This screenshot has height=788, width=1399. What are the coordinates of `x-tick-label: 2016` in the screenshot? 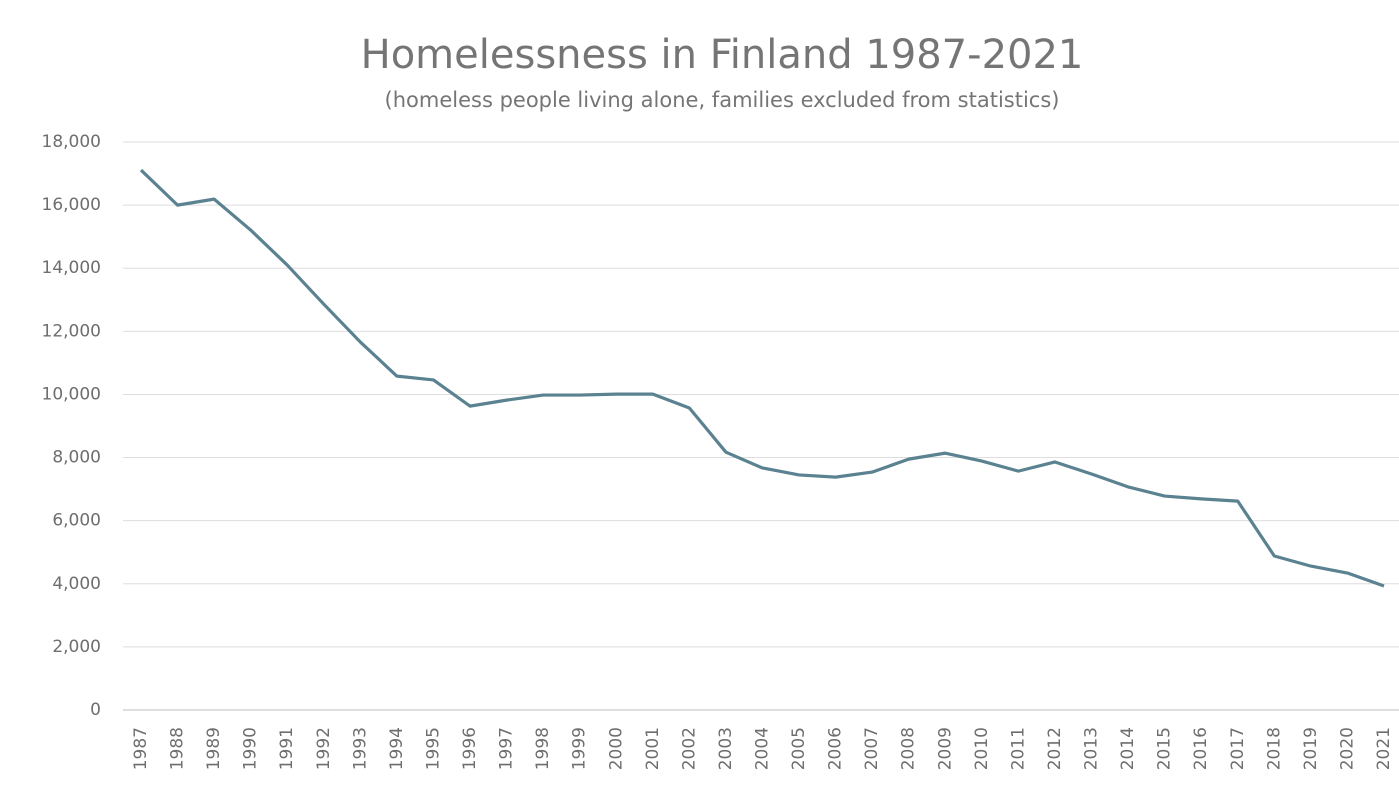 It's located at (1201, 748).